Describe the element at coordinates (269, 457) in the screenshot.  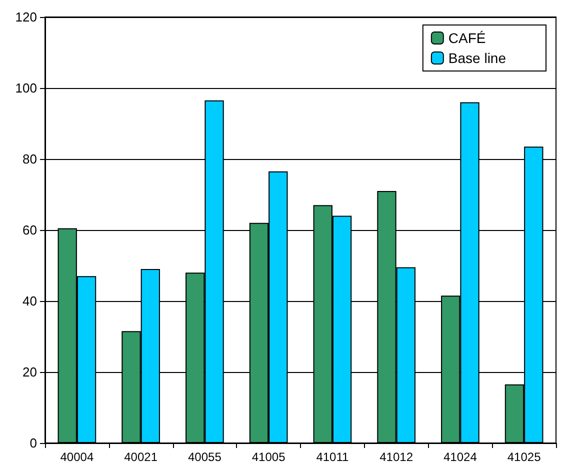
I see `x-tick-label: 41005` at that location.